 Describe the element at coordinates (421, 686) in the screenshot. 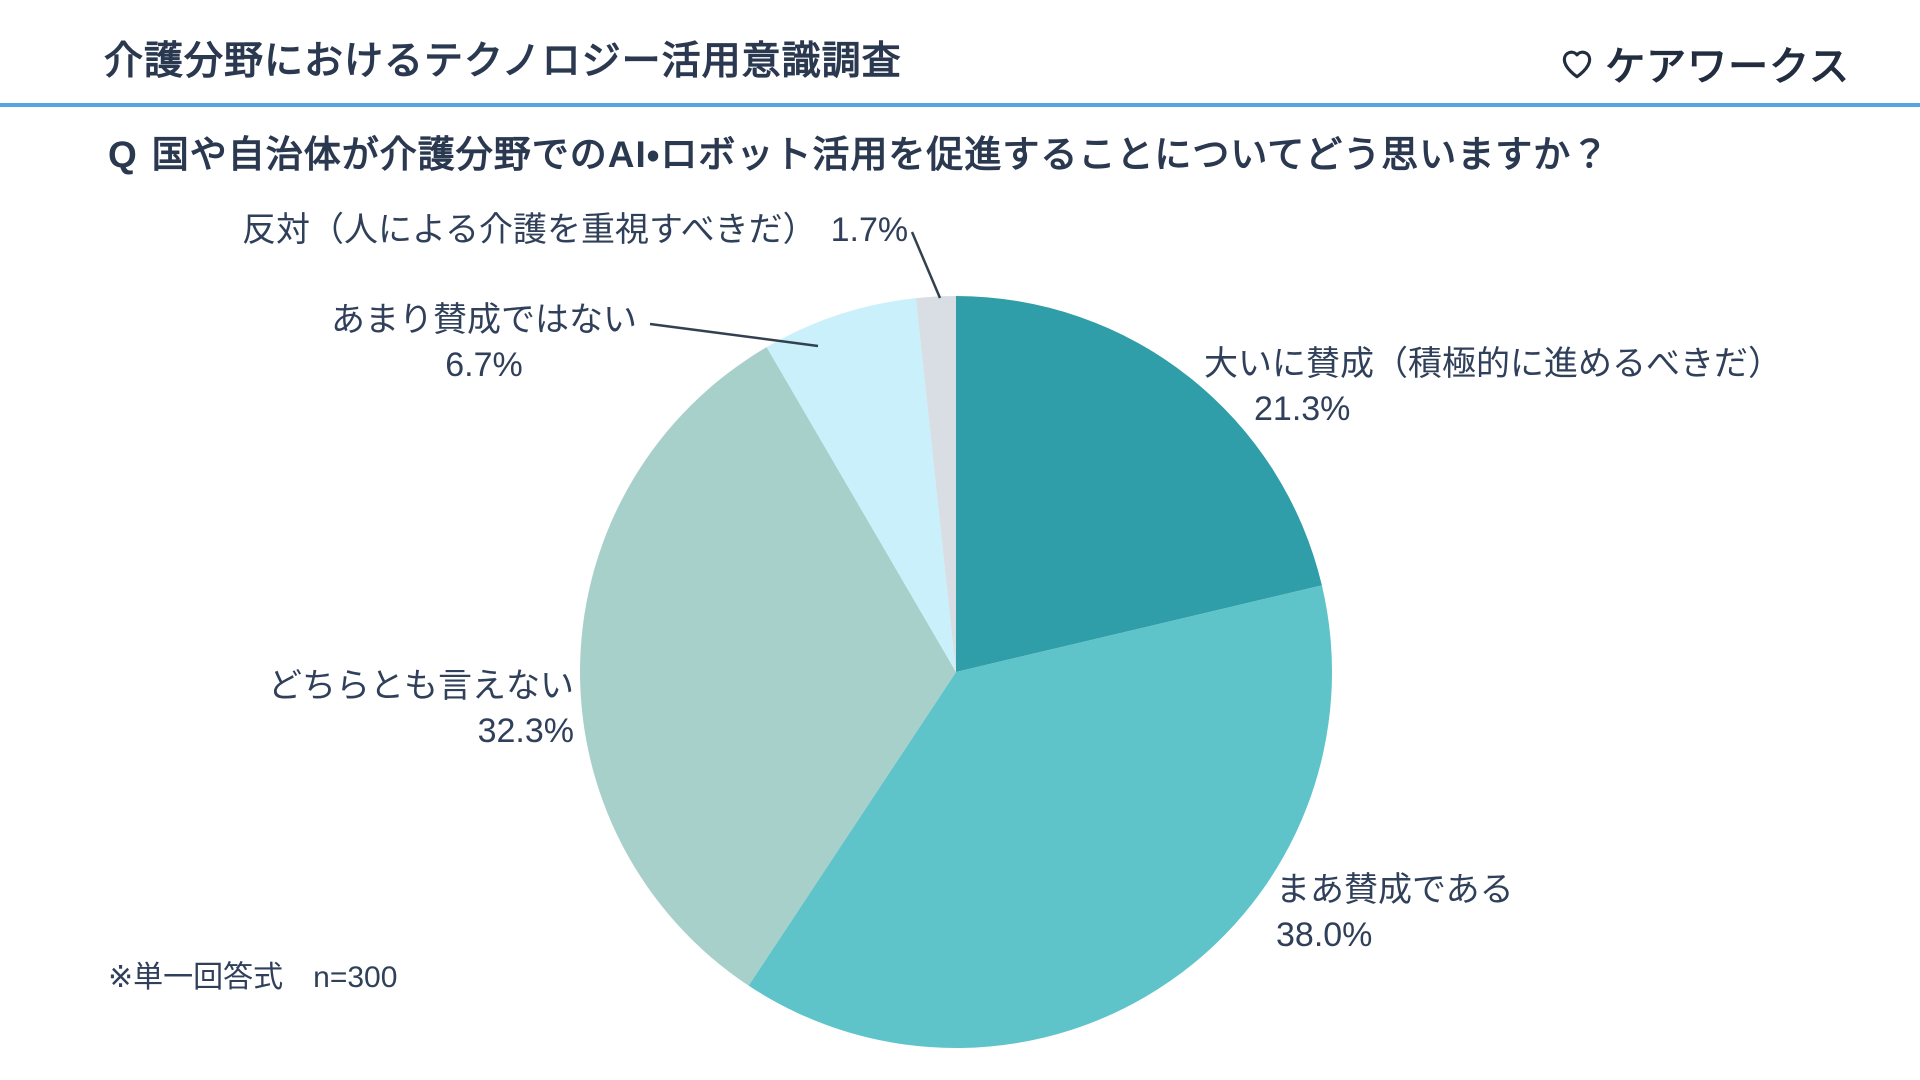

I see `slice-label-text: どちらとも言えない` at that location.